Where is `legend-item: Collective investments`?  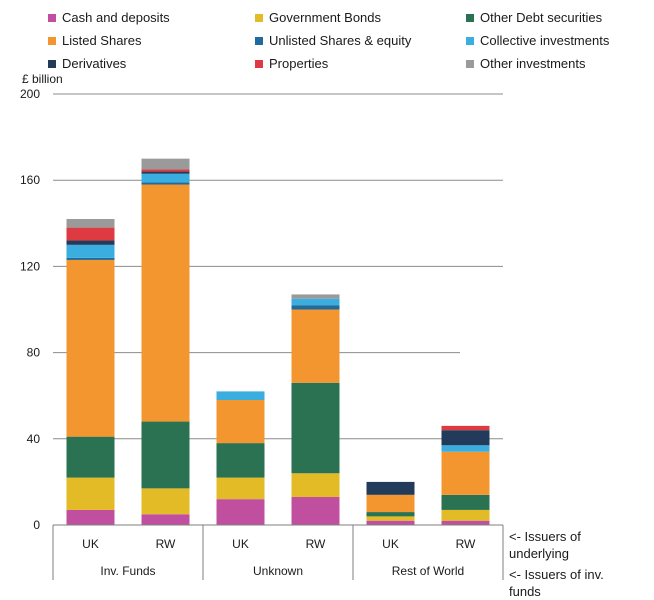 legend-item: Collective investments is located at coordinates (537, 40).